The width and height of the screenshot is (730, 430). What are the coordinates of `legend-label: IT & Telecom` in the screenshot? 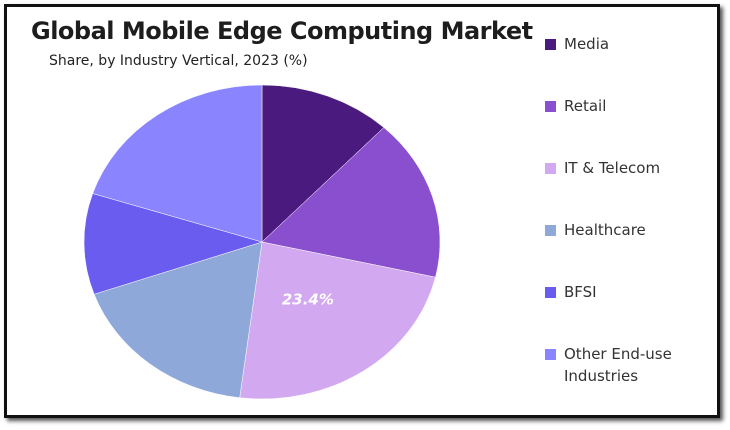 It's located at (612, 168).